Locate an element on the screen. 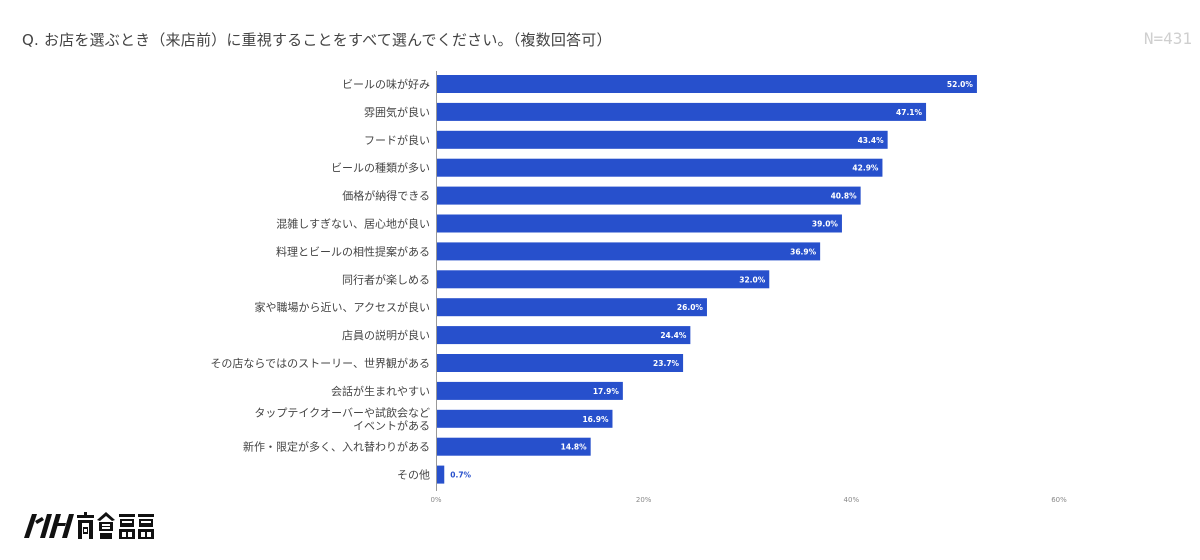  category-label: 料理とビールの相性提案がある is located at coordinates (353, 251).